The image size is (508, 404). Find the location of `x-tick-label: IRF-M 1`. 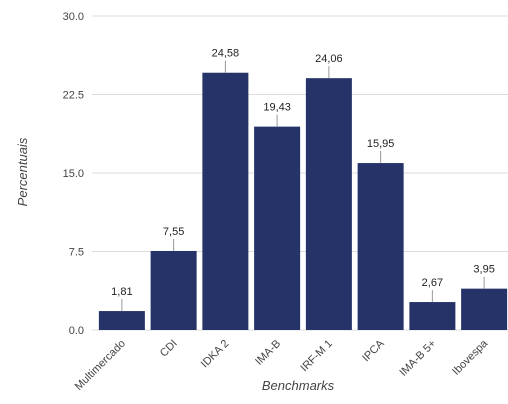

x-tick-label: IRF-M 1 is located at coordinates (316, 356).